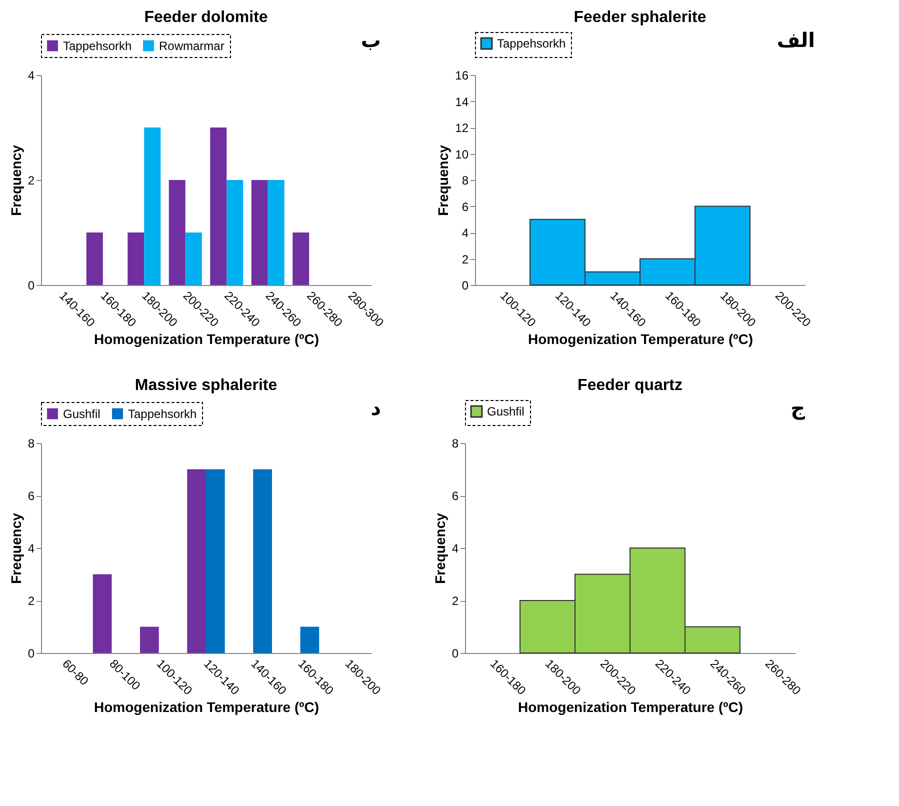  Describe the element at coordinates (630, 385) in the screenshot. I see `chart-title: Feeder quartz` at that location.